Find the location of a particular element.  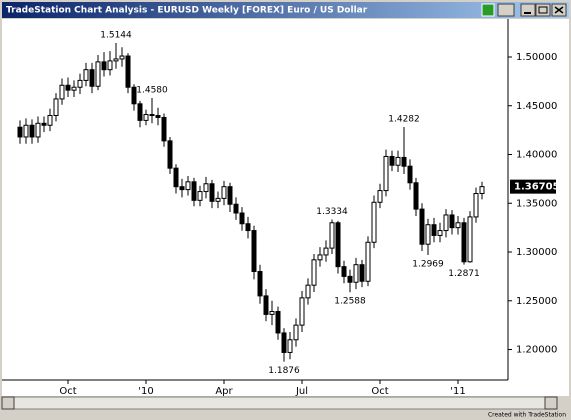

last-price-label: 1.36705 is located at coordinates (537, 187).